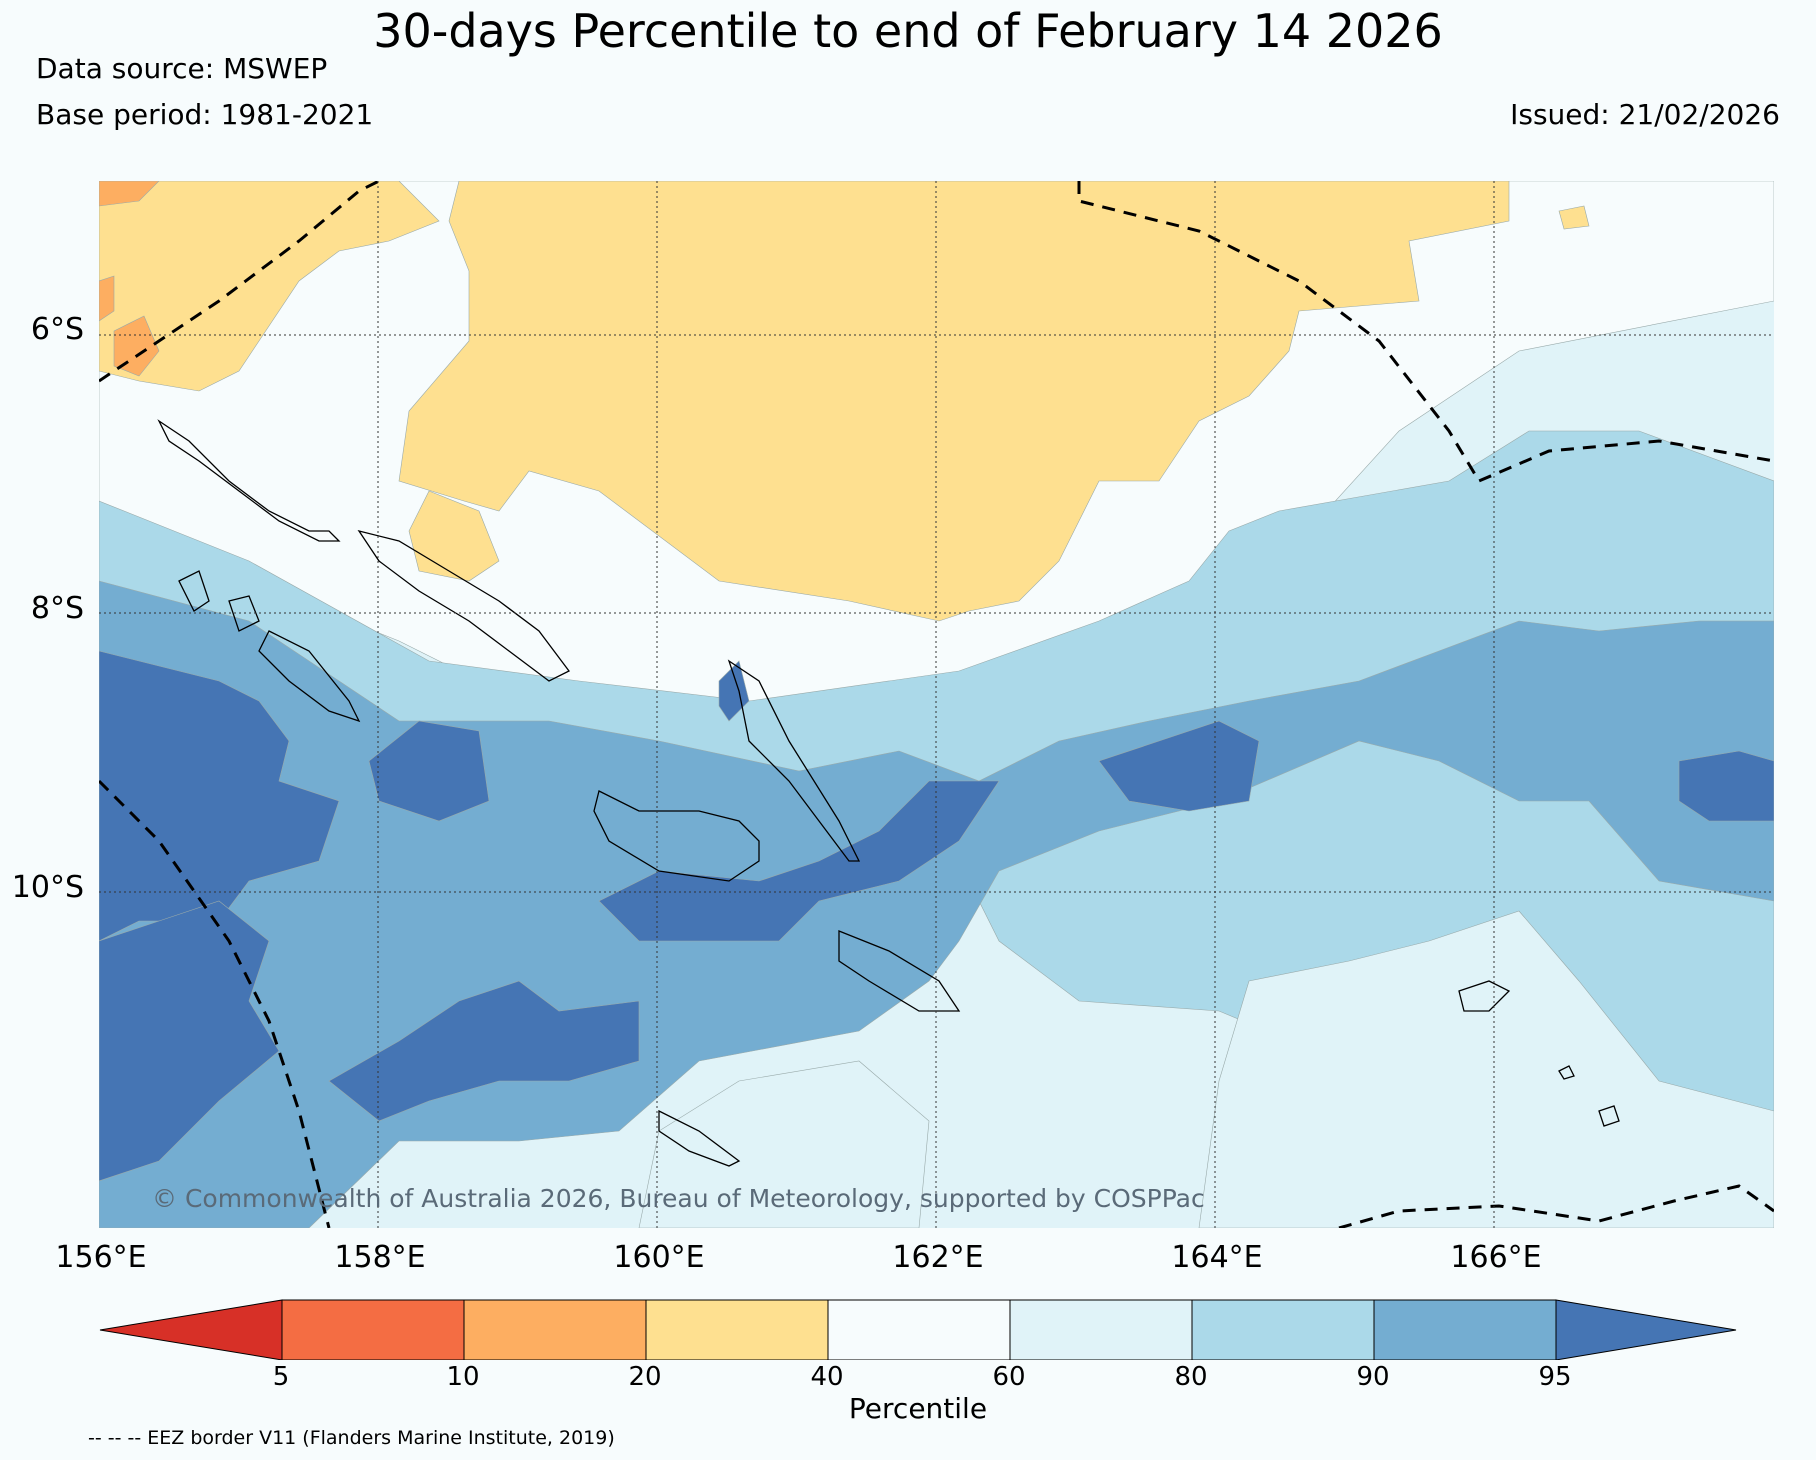  I want to click on region-95plus-southwest, so click(189, 1041).